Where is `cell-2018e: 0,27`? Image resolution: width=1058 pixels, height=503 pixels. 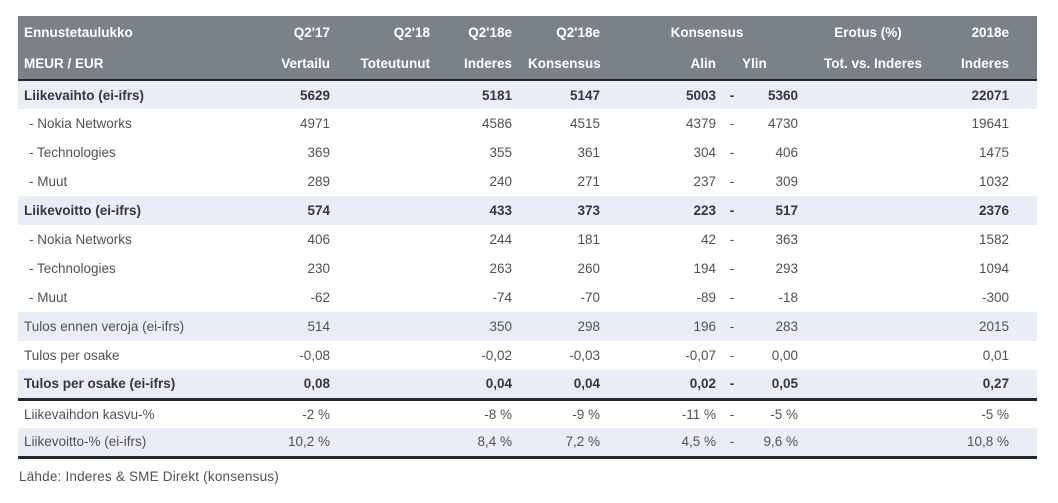 cell-2018e: 0,27 is located at coordinates (983, 384).